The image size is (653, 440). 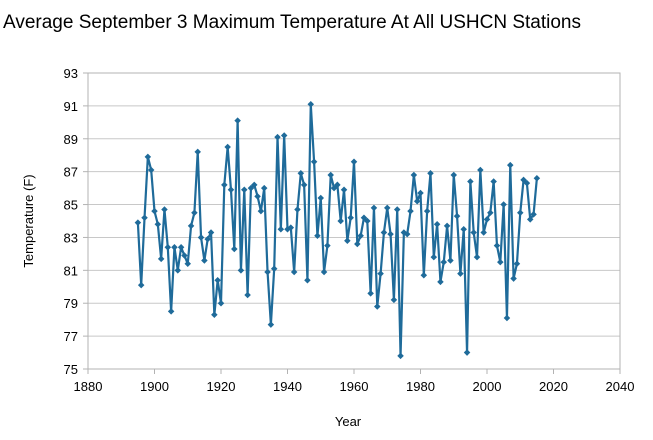 I want to click on y-tick-label: 79, so click(x=71, y=303).